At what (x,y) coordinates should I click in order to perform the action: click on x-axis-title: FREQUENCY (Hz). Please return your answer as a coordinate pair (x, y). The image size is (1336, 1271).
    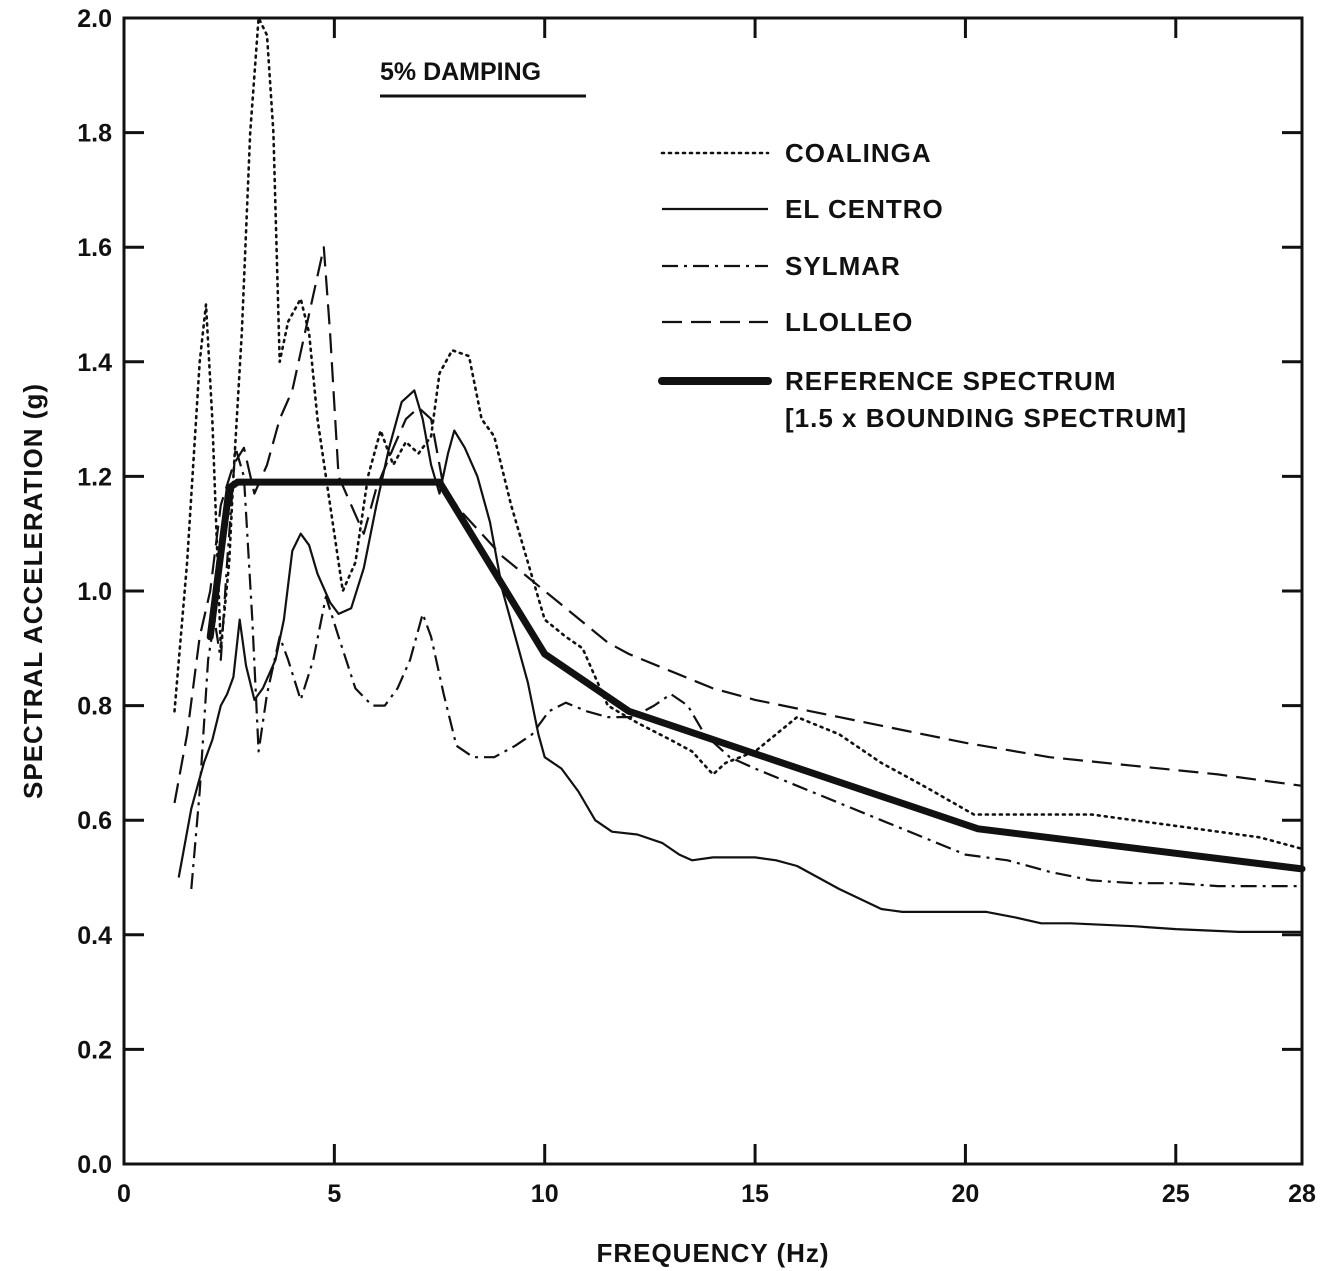
    Looking at the image, I should click on (712, 1253).